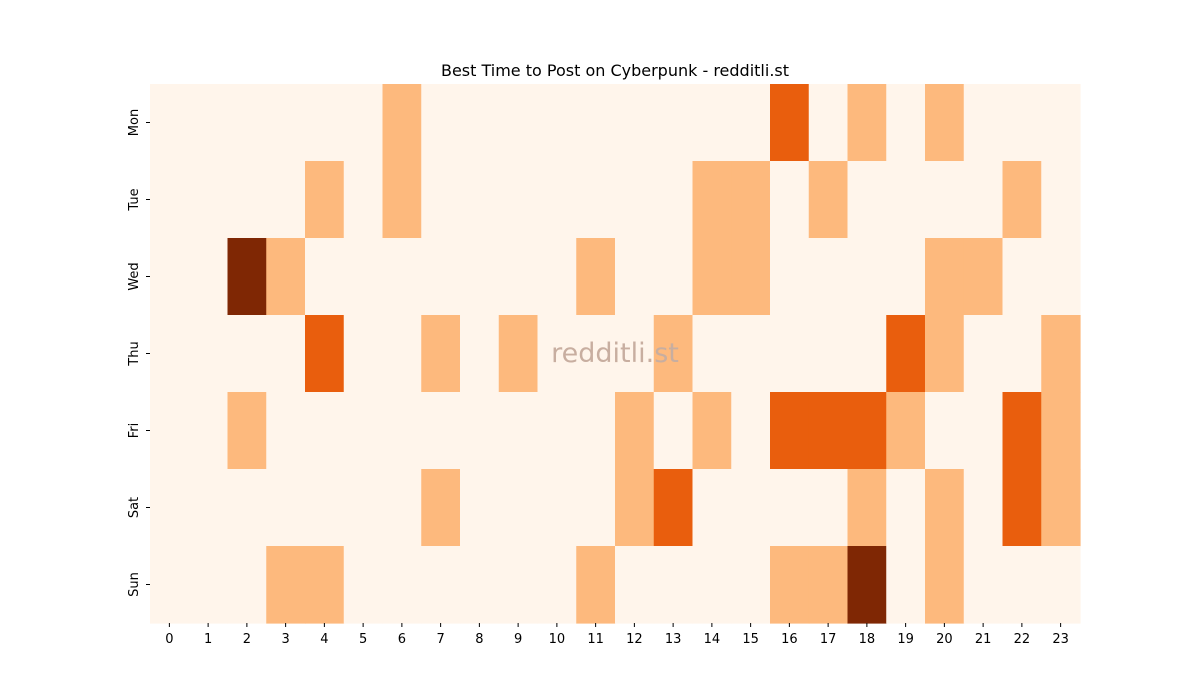 The height and width of the screenshot is (700, 1200). I want to click on x-tick-label-12: 12, so click(634, 639).